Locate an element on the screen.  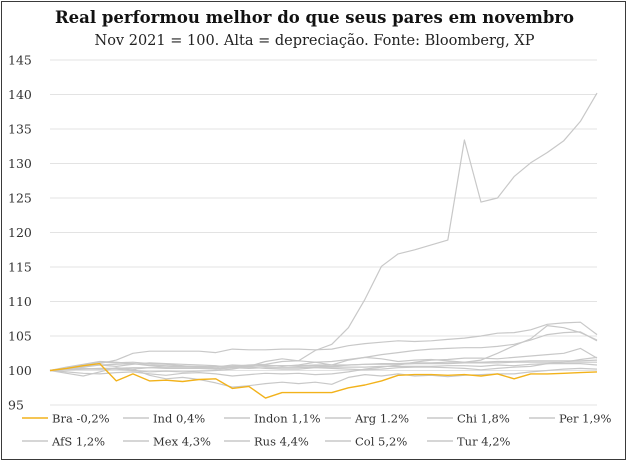
y-tick-label: 120 is located at coordinates (20, 232).